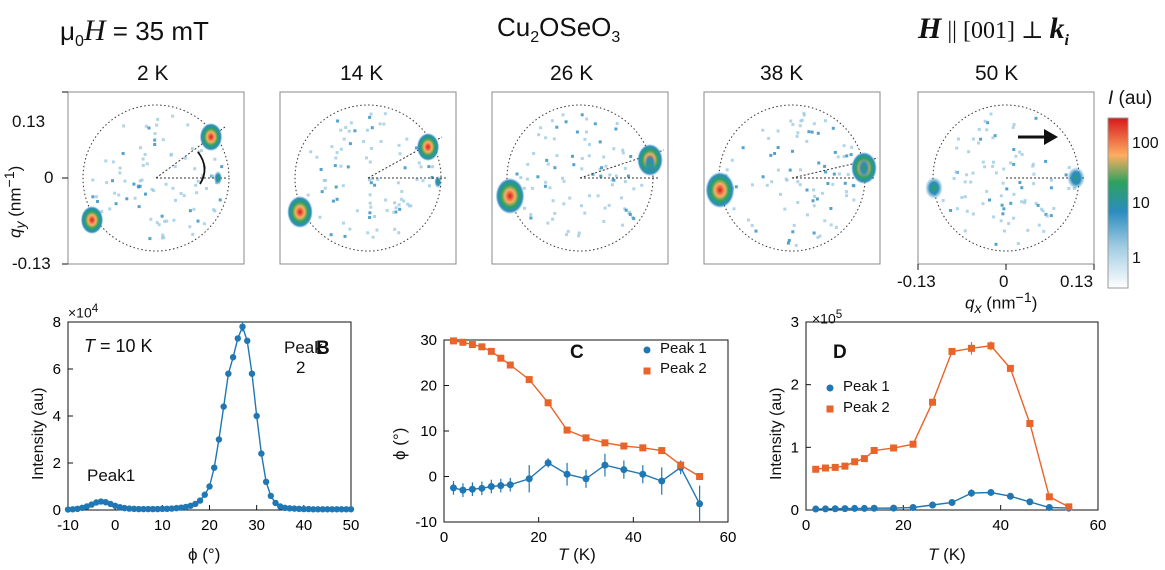  I want to click on field-label: μ0H = 35 mT, so click(134, 32).